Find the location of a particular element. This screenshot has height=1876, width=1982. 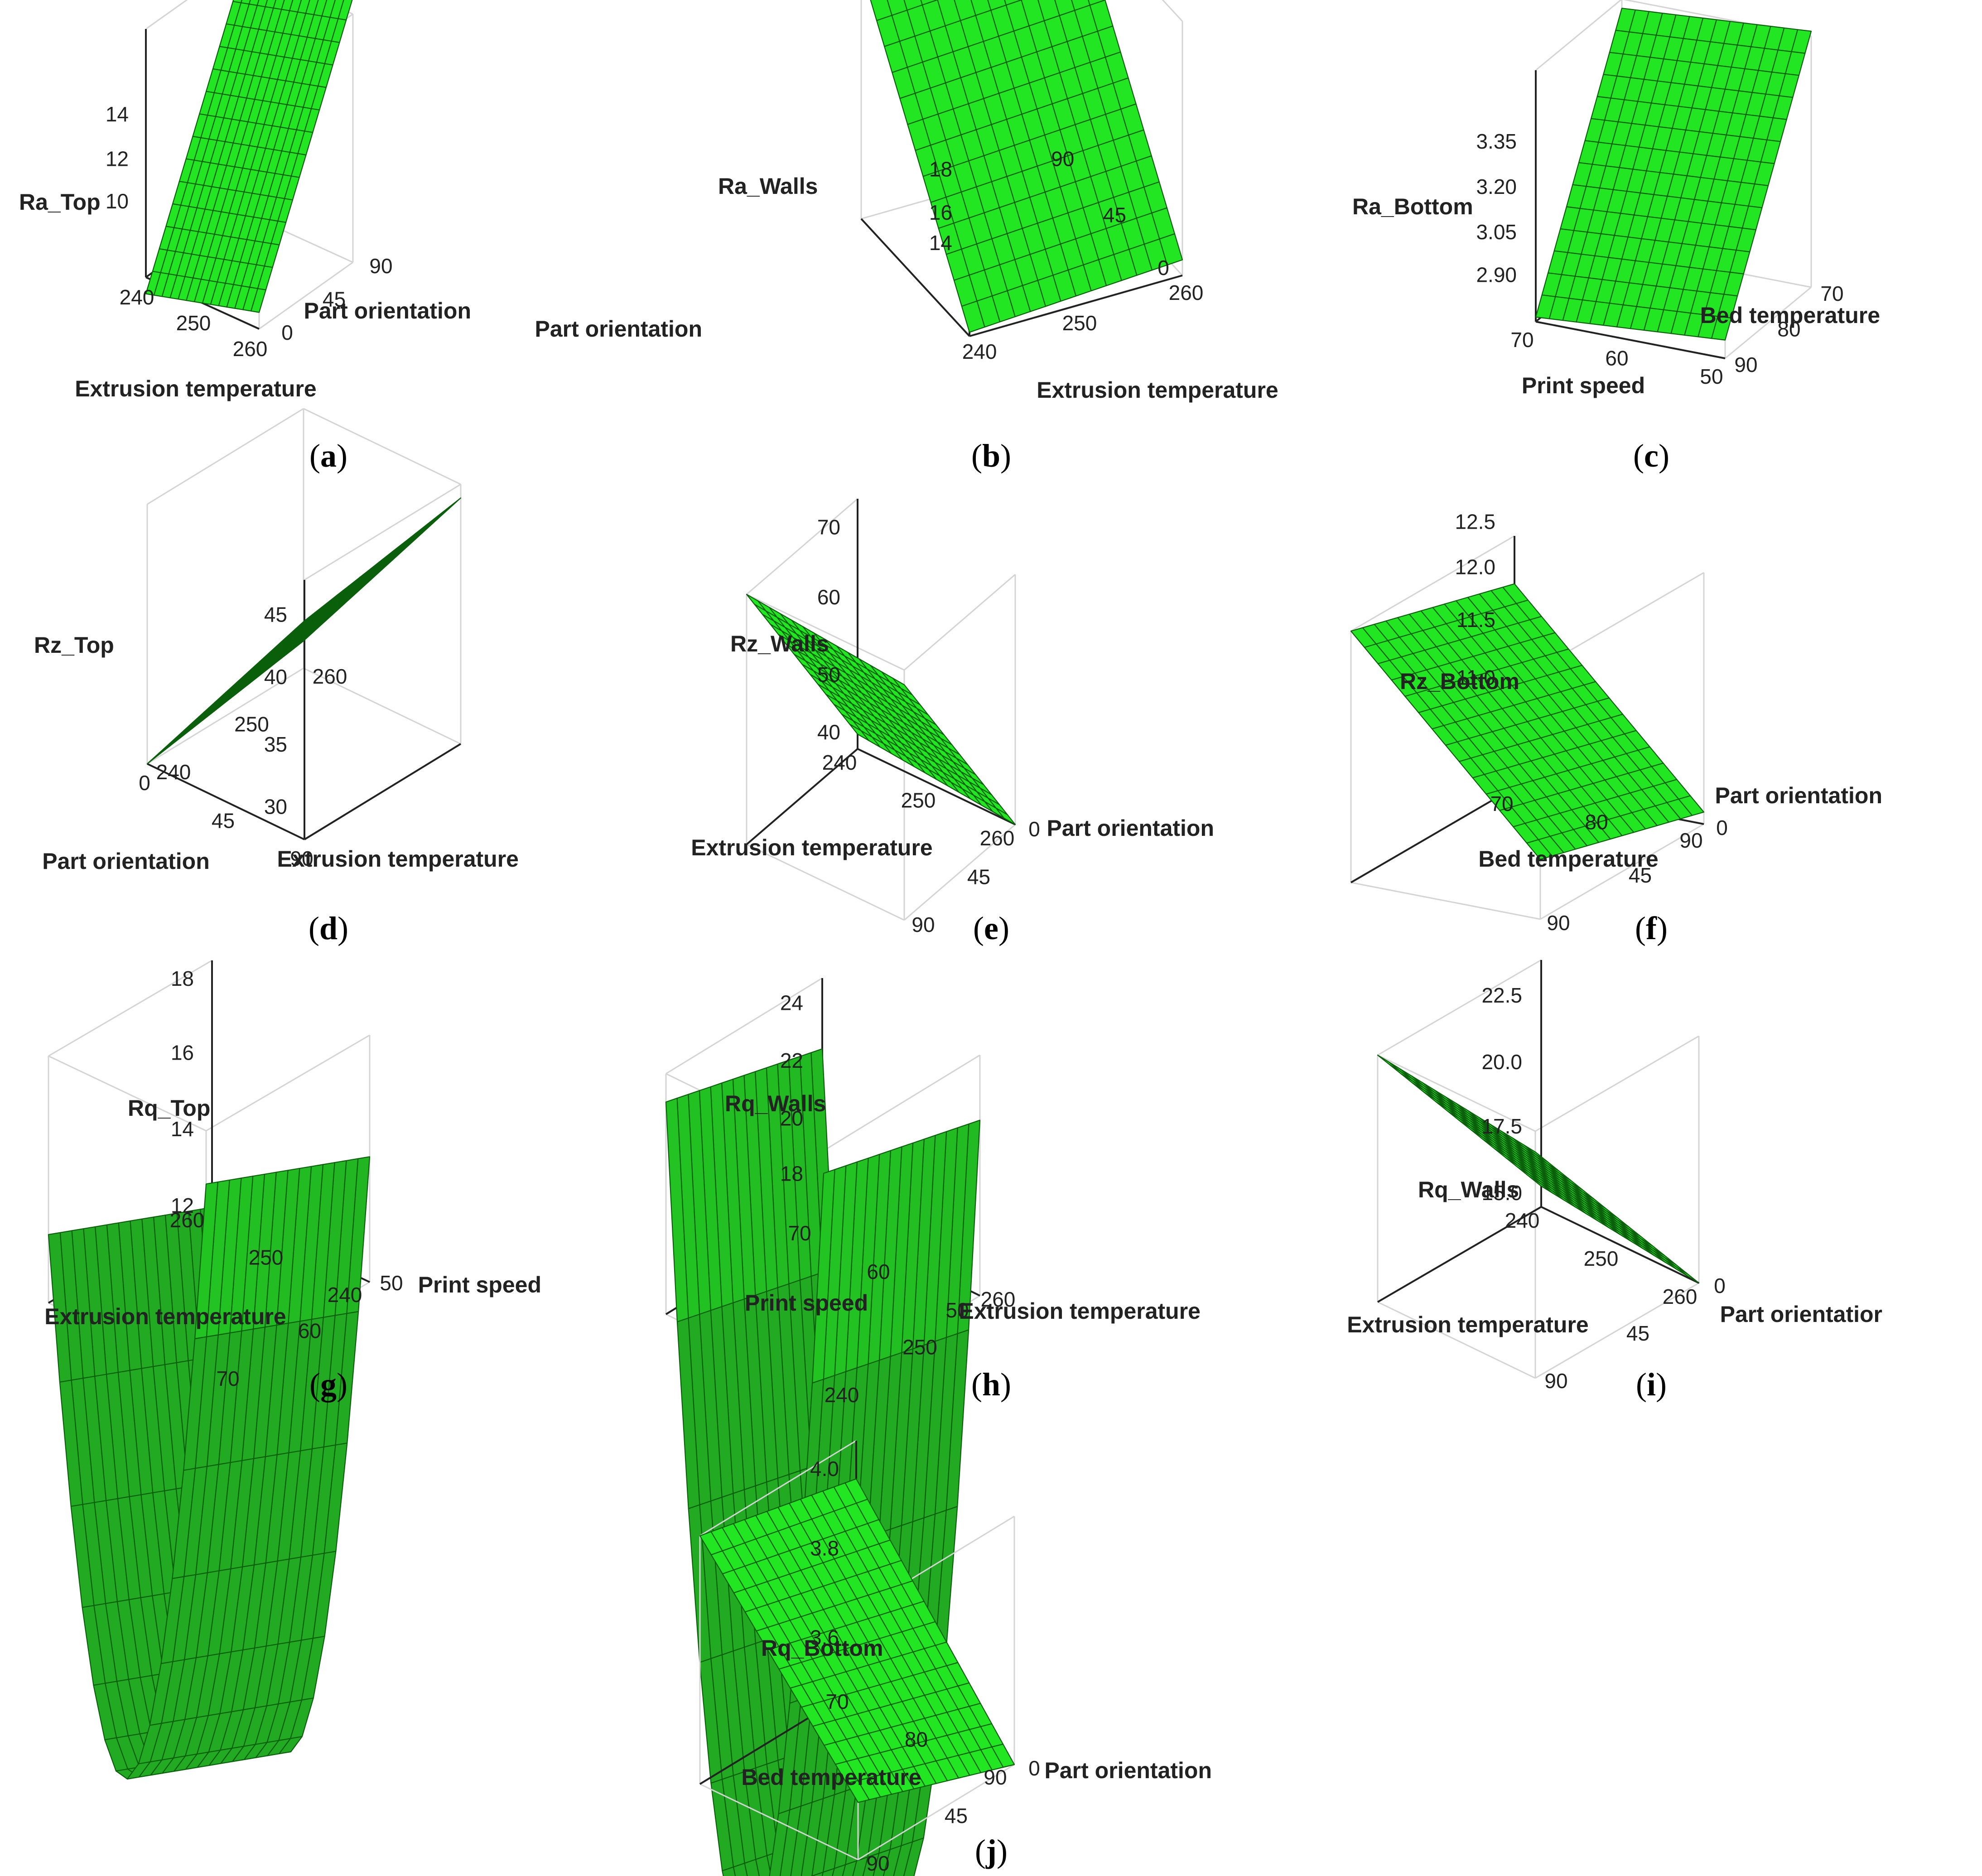

y-tick-label: 80 is located at coordinates (1789, 329).